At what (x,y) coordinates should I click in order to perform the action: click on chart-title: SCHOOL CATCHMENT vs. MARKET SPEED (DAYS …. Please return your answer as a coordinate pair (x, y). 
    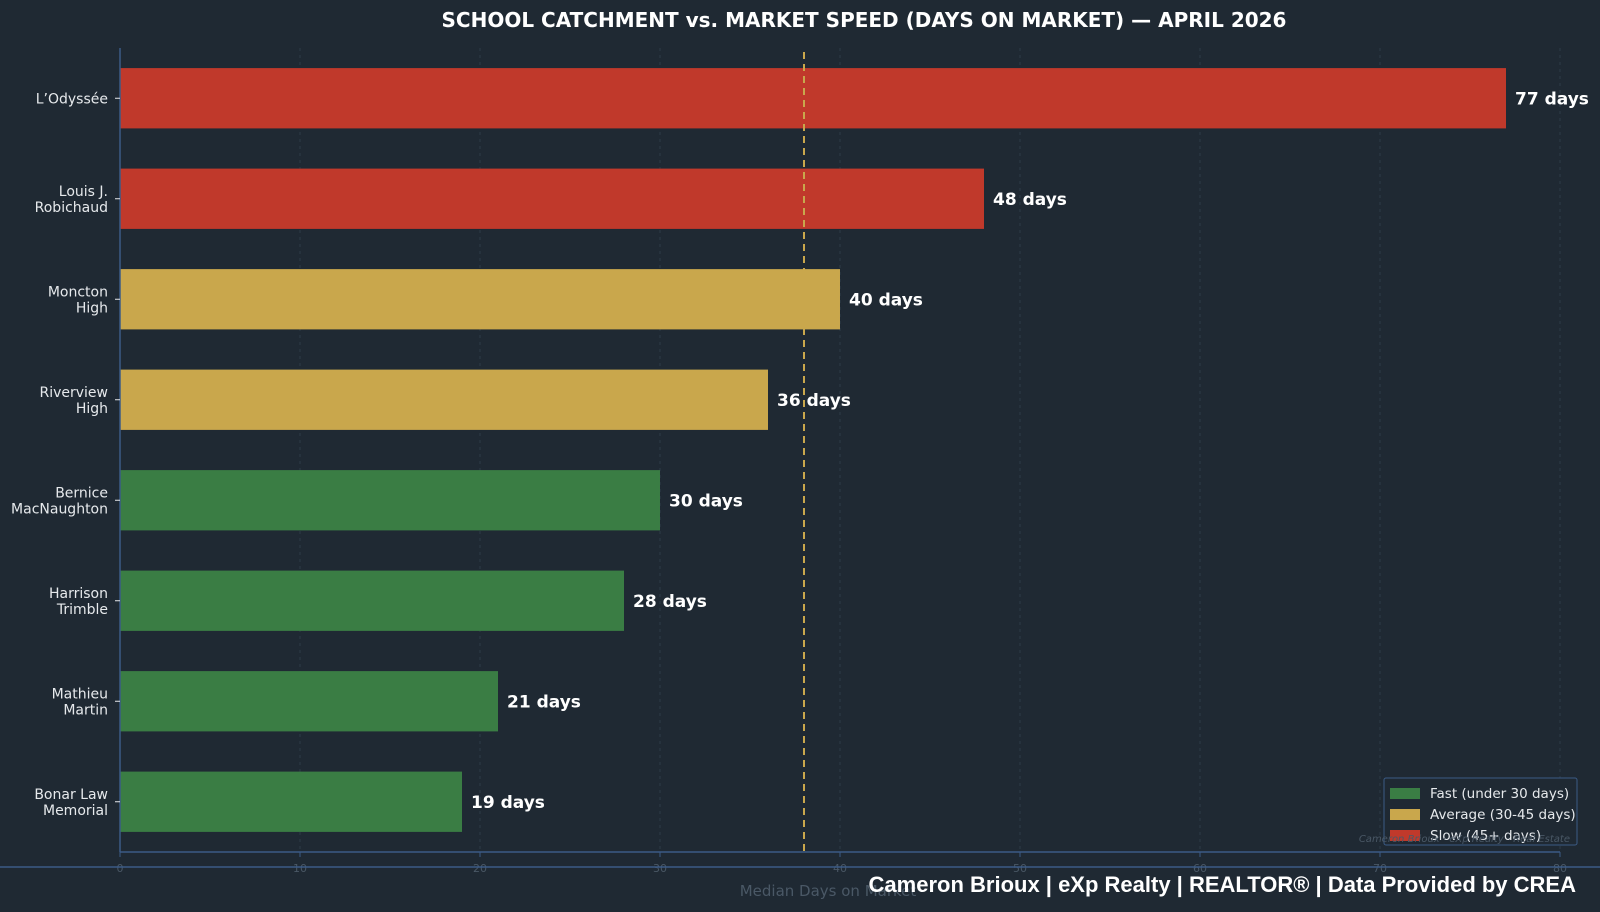
    Looking at the image, I should click on (864, 20).